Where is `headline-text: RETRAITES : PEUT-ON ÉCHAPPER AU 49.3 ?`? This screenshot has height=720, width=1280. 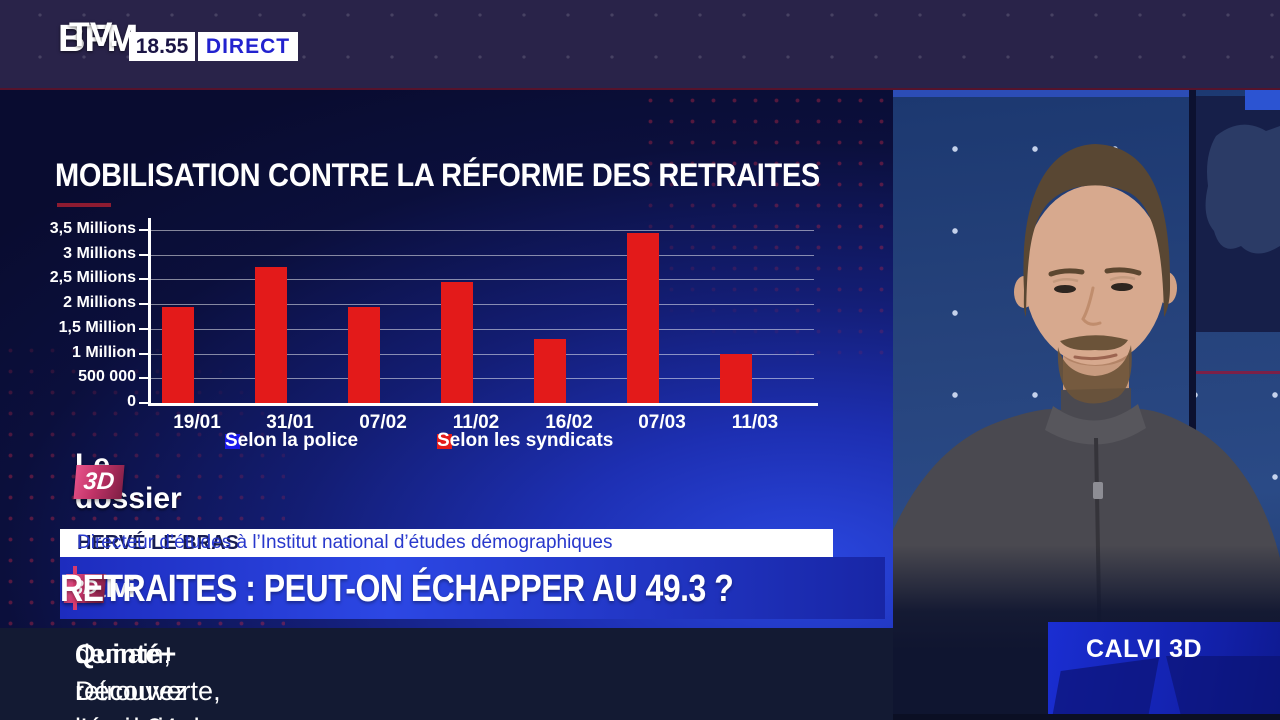 headline-text: RETRAITES : PEUT-ON ÉCHAPPER AU 49.3 ? is located at coordinates (397, 587).